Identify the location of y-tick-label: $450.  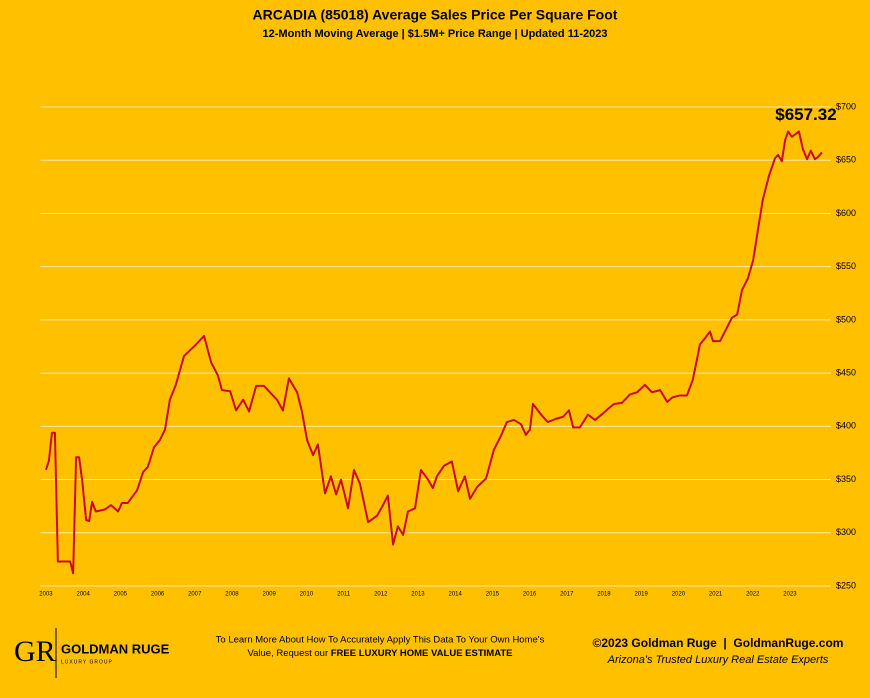
(846, 372).